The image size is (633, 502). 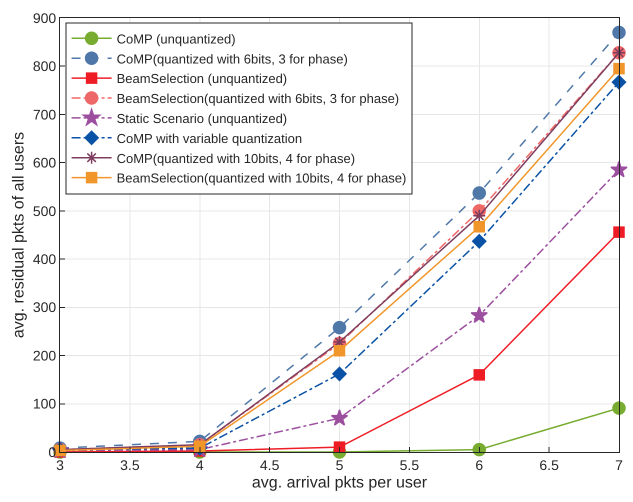 I want to click on x-tick-label: 7, so click(x=619, y=464).